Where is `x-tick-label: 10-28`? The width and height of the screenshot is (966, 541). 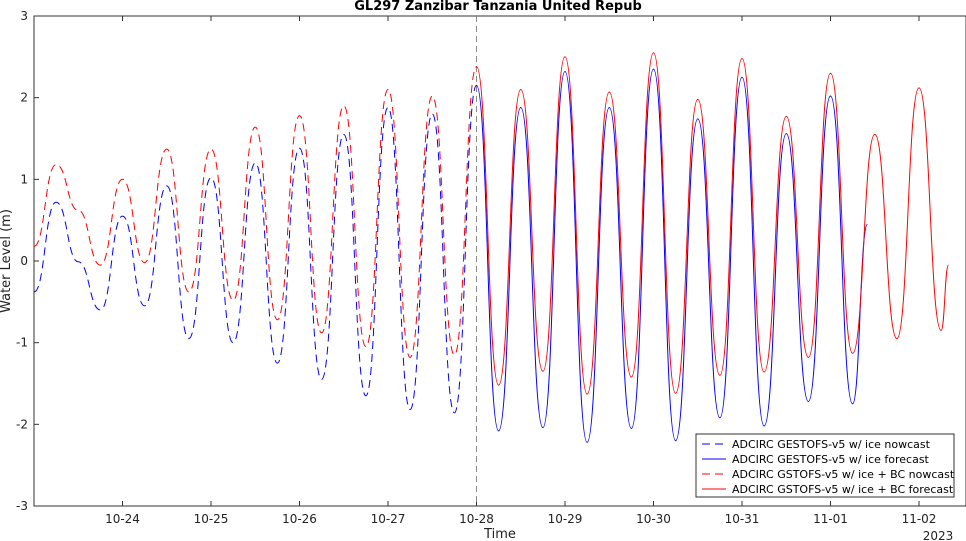
x-tick-label: 10-28 is located at coordinates (476, 519).